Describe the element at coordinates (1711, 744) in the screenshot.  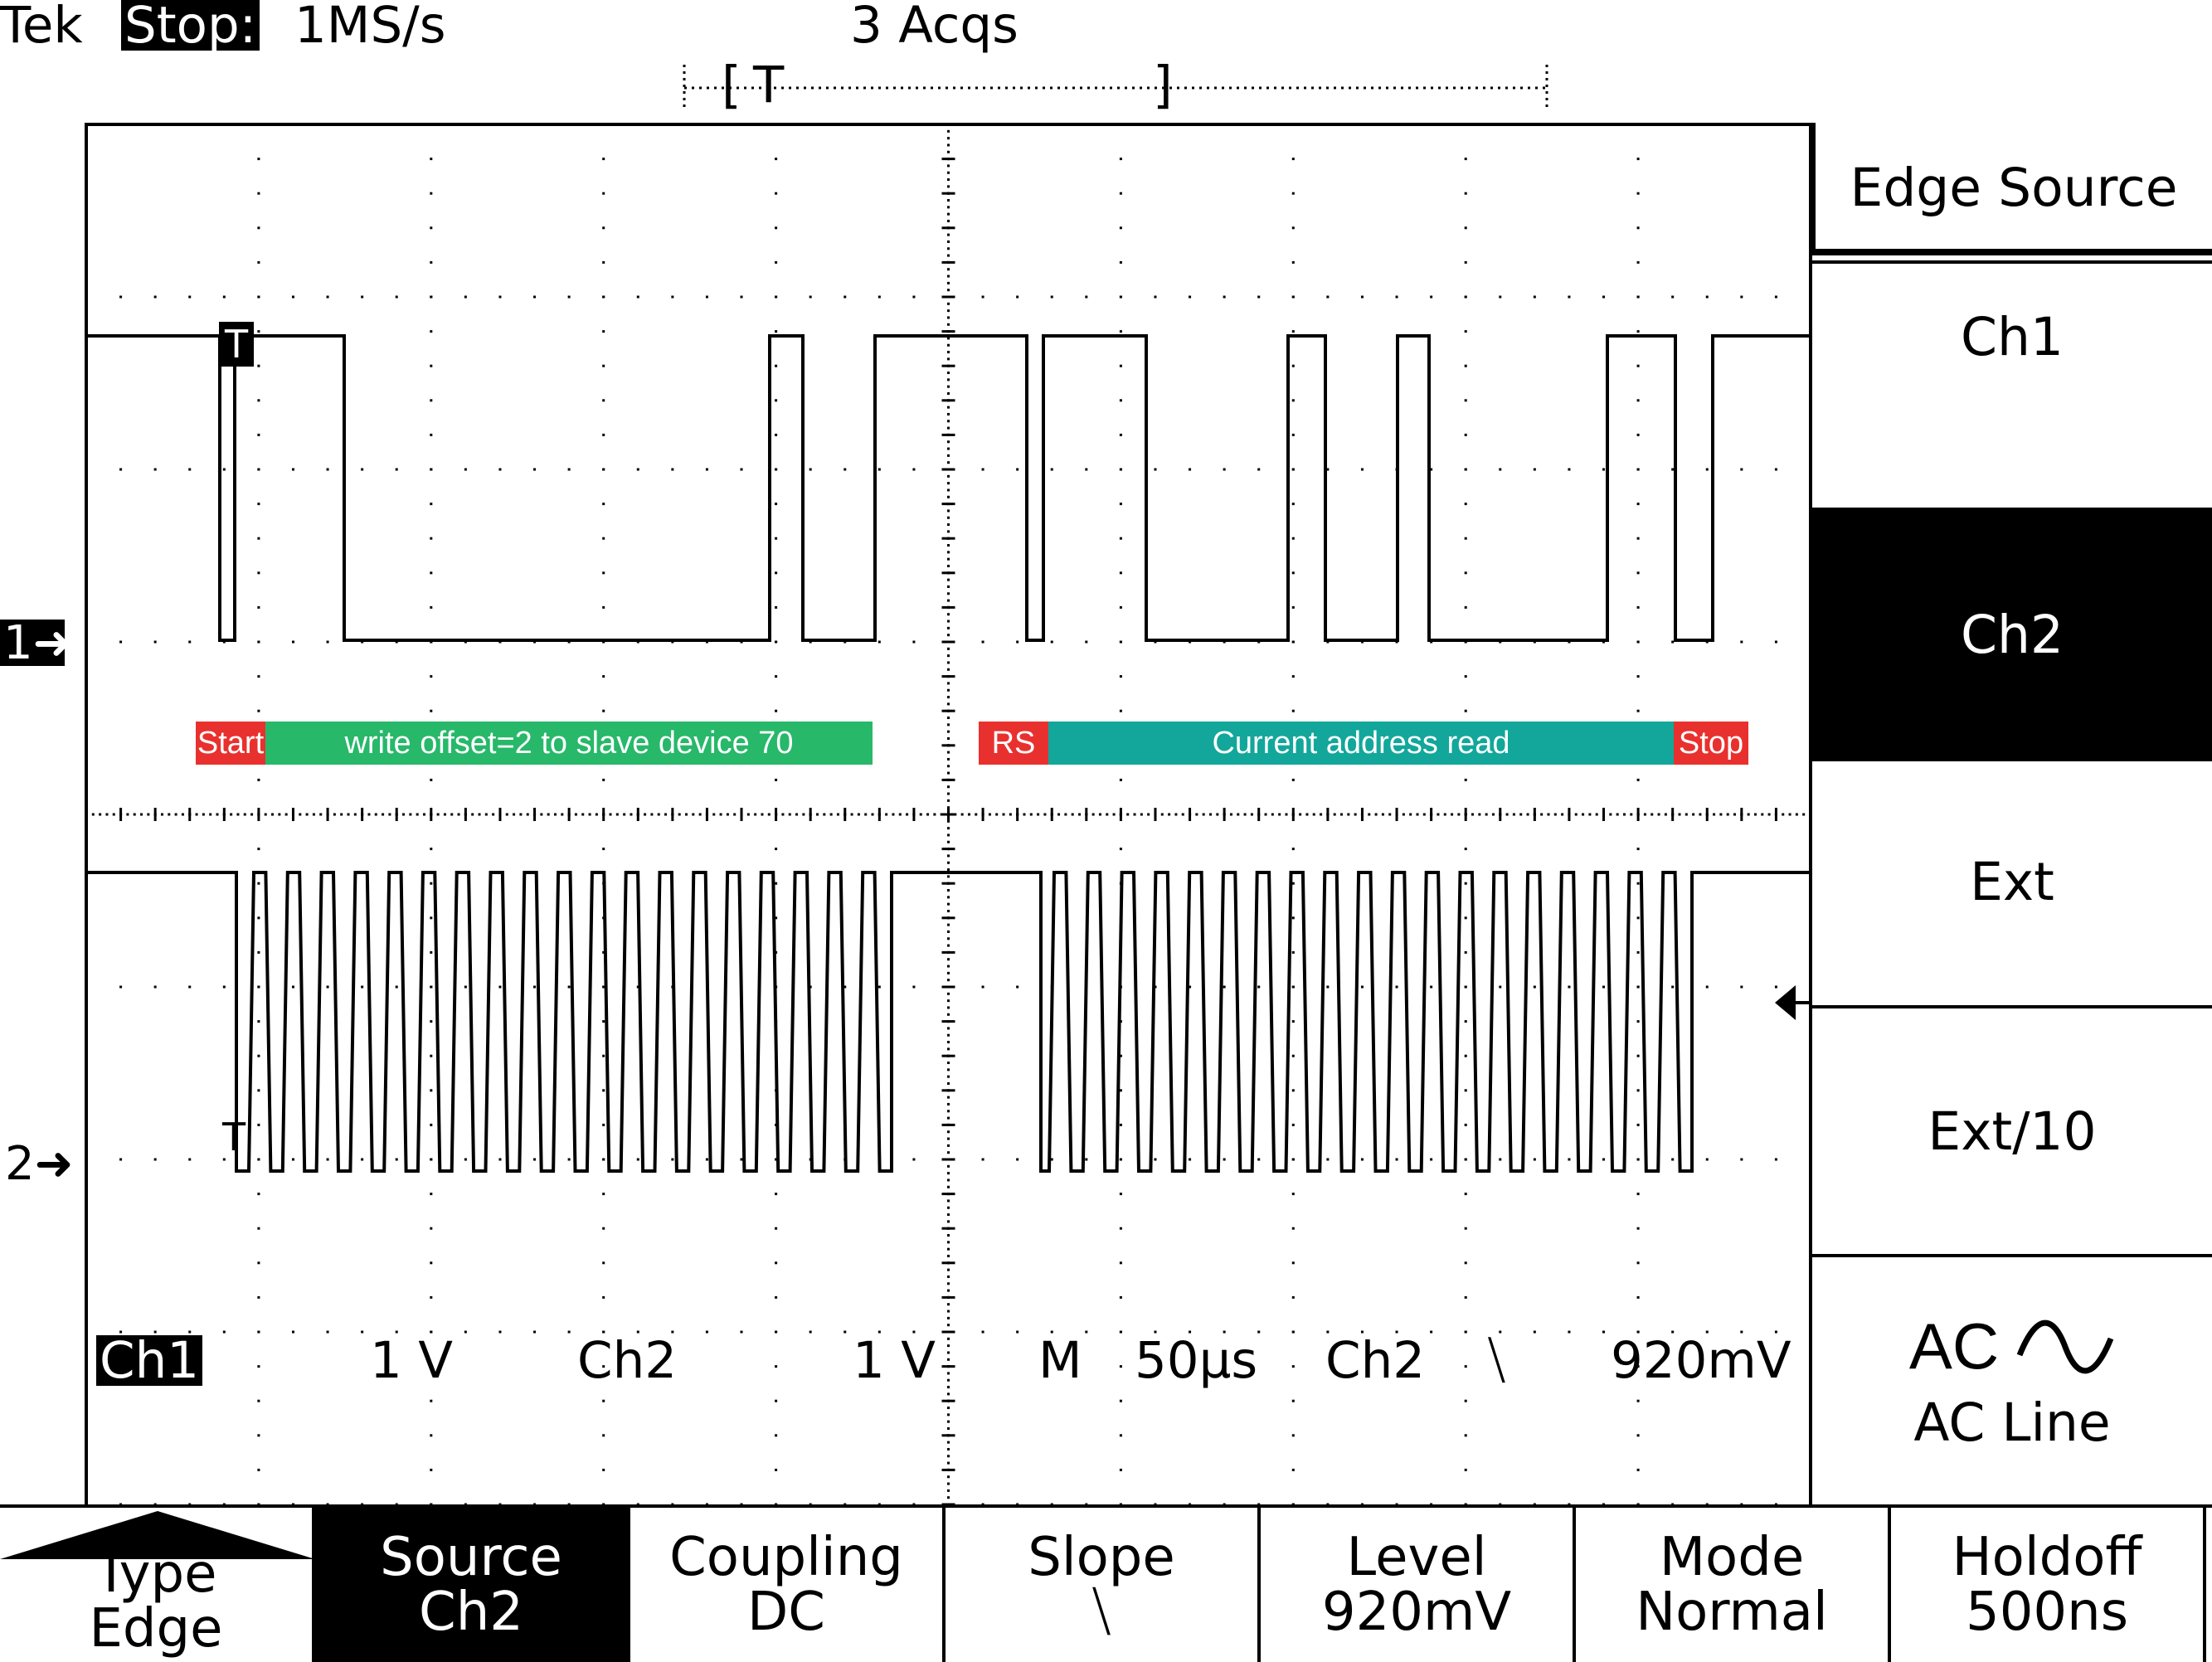
I see `annotation-stop: Stop` at that location.